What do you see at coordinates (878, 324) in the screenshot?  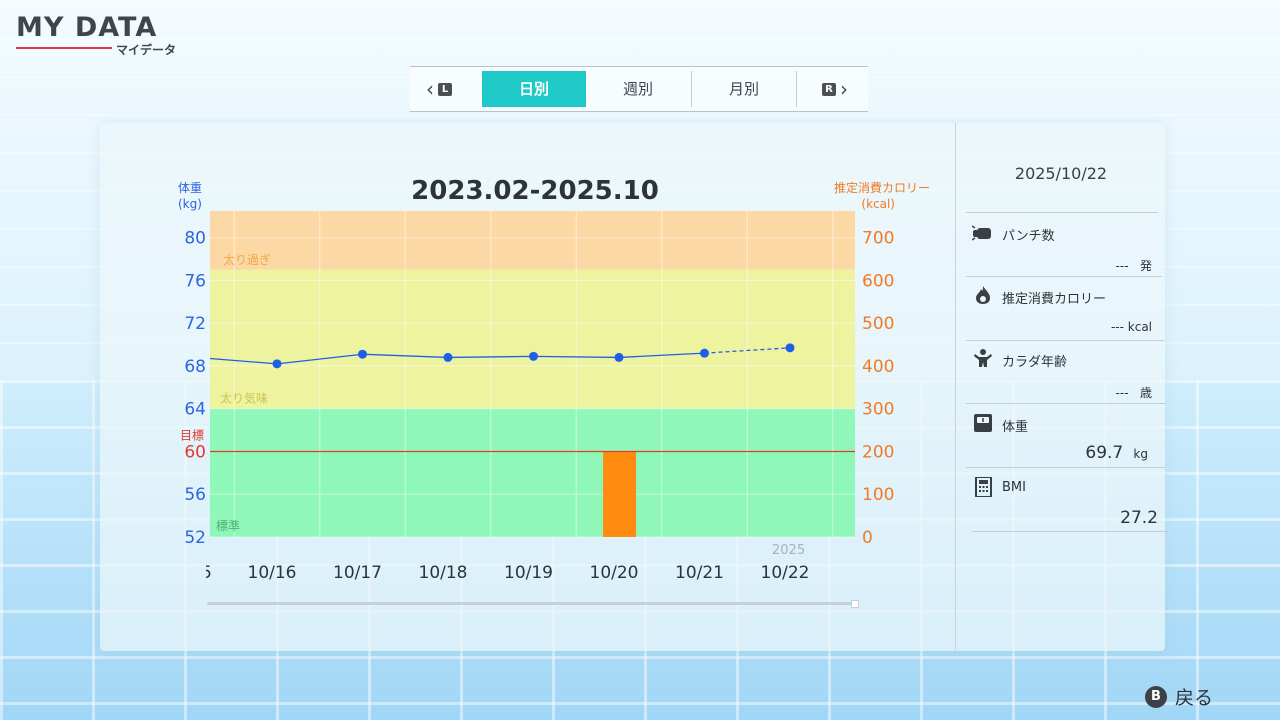 I see `right-axis-tick: 500` at bounding box center [878, 324].